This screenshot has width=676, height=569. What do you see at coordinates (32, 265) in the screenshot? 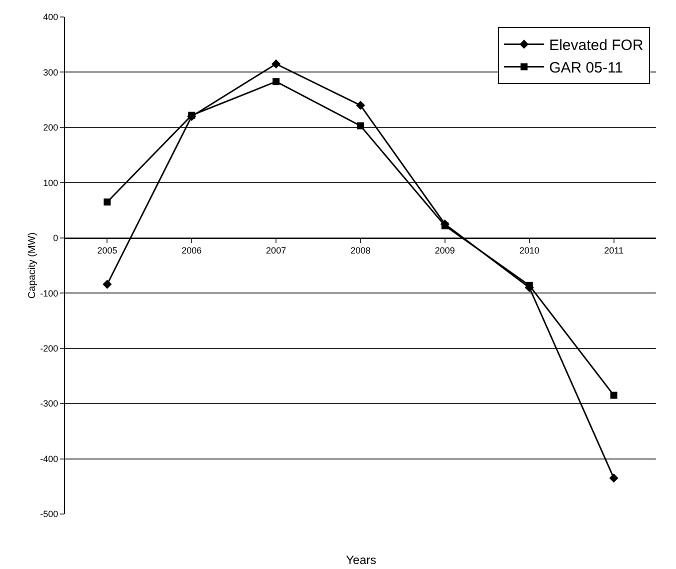
I see `y-axis-title: Capacity (MW)` at bounding box center [32, 265].